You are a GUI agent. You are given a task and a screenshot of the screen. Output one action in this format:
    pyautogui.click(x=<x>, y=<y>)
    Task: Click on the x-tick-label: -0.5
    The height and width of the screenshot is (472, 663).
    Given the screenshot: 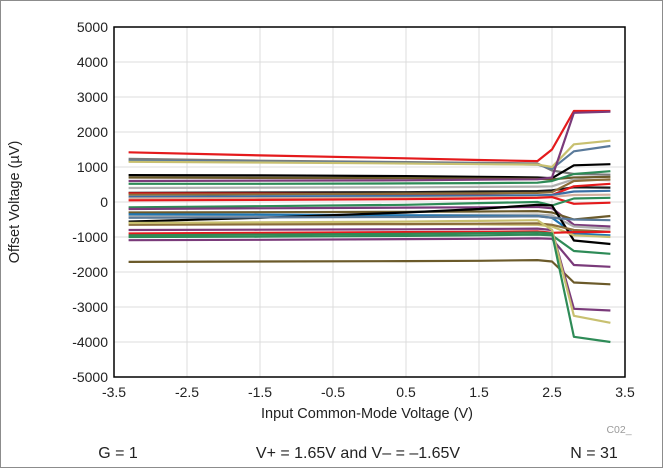 What is the action you would take?
    pyautogui.click(x=333, y=392)
    